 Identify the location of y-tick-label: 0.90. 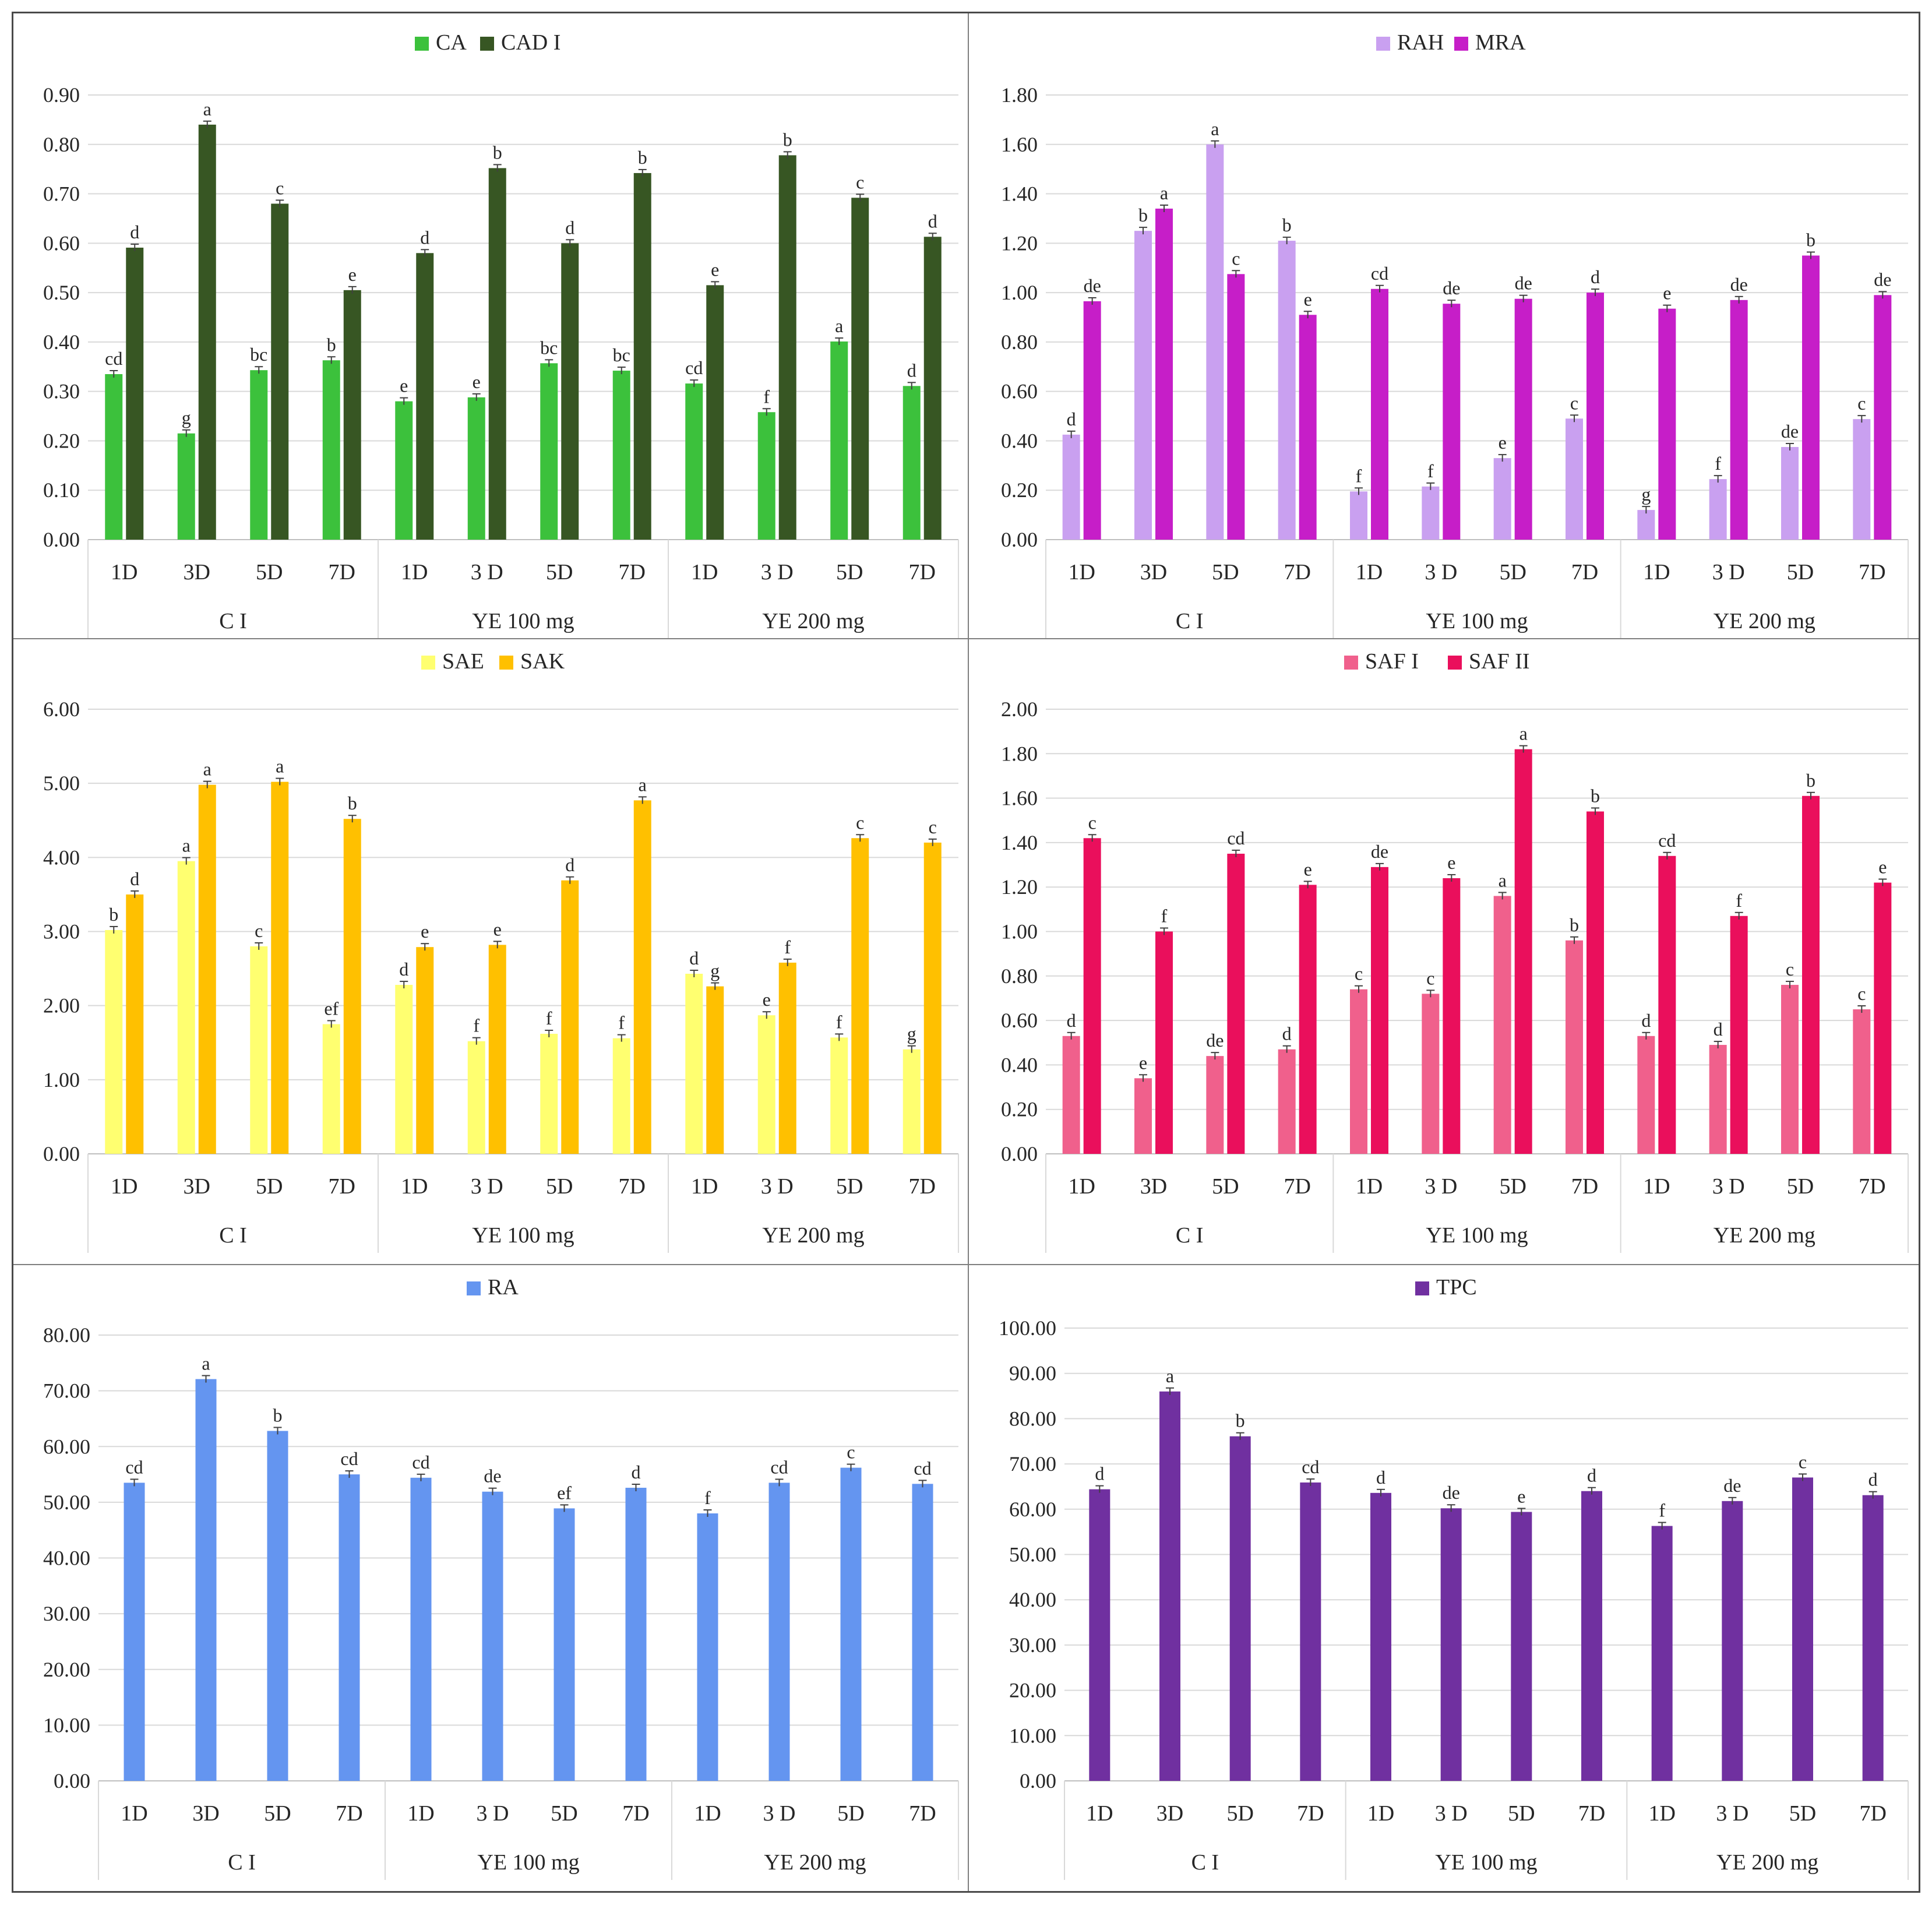
(61, 95).